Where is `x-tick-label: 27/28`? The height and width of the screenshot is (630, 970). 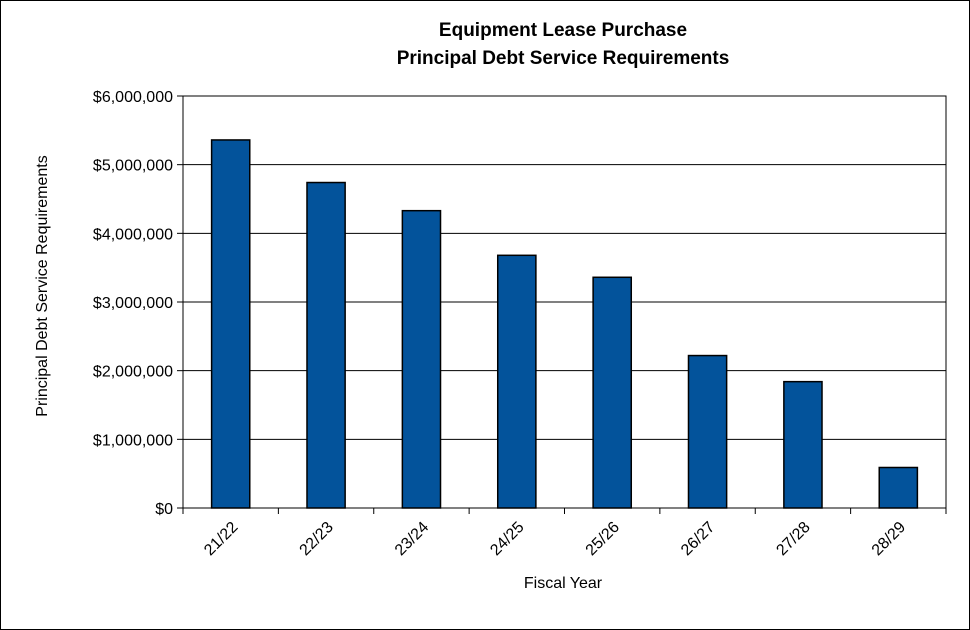
x-tick-label: 27/28 is located at coordinates (793, 539).